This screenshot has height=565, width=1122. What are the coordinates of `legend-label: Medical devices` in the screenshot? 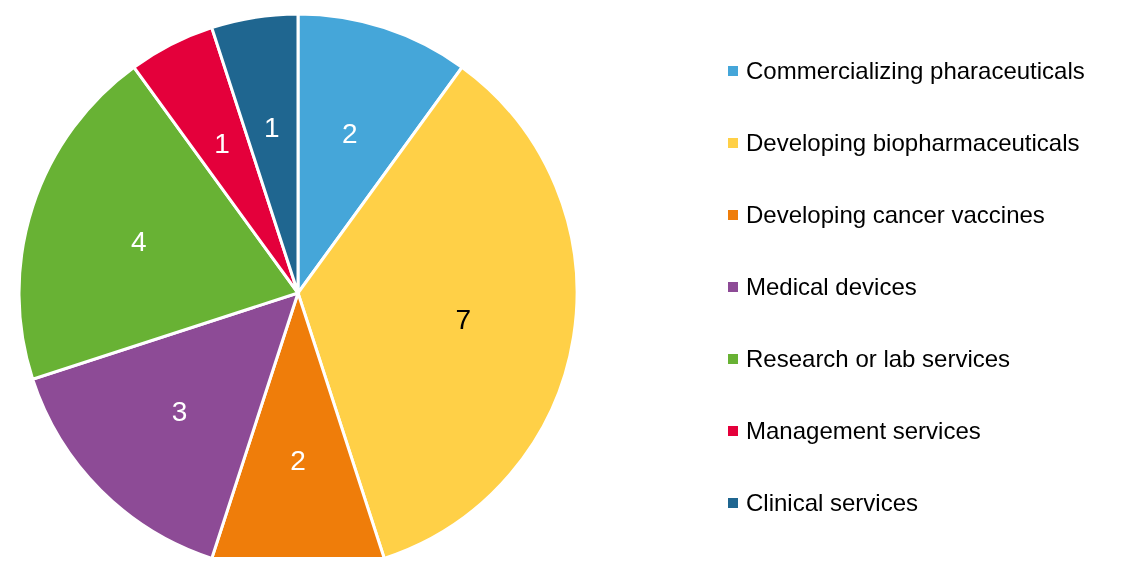 It's located at (831, 286).